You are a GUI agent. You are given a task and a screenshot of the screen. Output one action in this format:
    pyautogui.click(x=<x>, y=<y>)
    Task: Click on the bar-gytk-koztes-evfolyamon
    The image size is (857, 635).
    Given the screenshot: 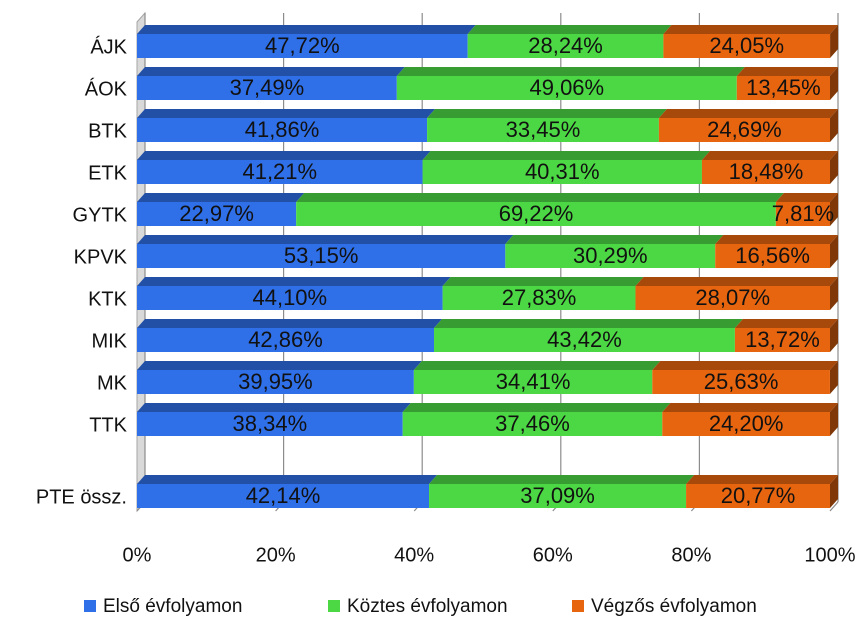 What is the action you would take?
    pyautogui.click(x=536, y=214)
    